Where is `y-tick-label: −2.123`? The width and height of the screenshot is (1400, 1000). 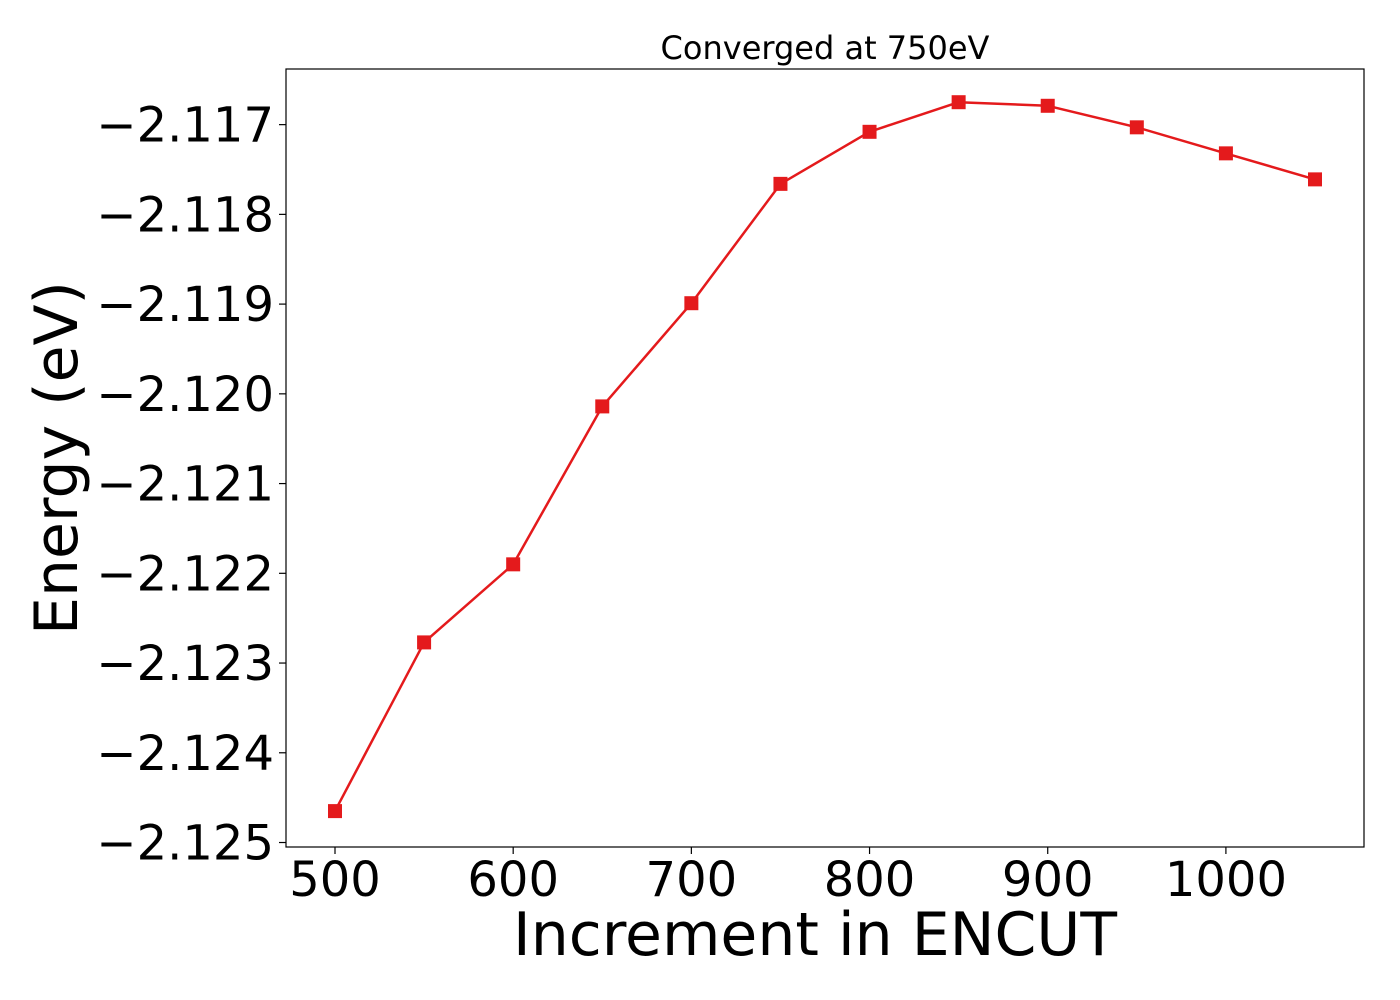
y-tick-label: −2.123 is located at coordinates (185, 664).